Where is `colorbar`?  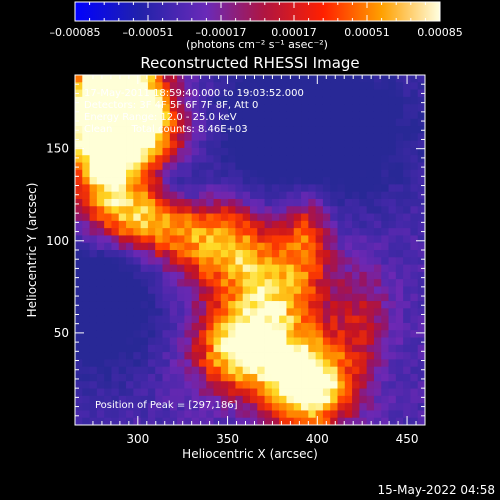
colorbar is located at coordinates (257, 11).